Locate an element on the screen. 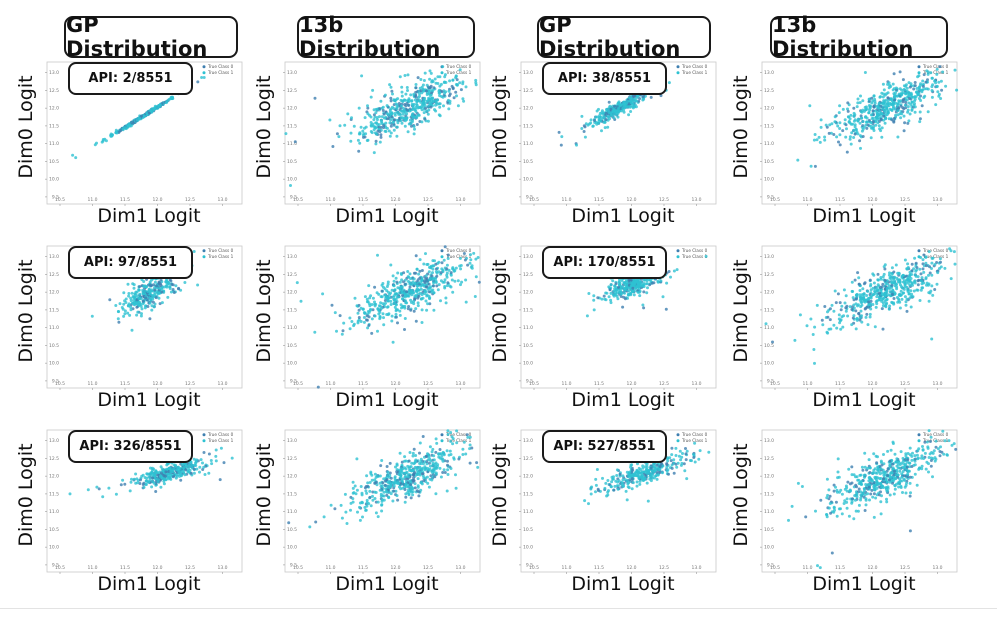  api-label: API: 170/8551 is located at coordinates (604, 262).